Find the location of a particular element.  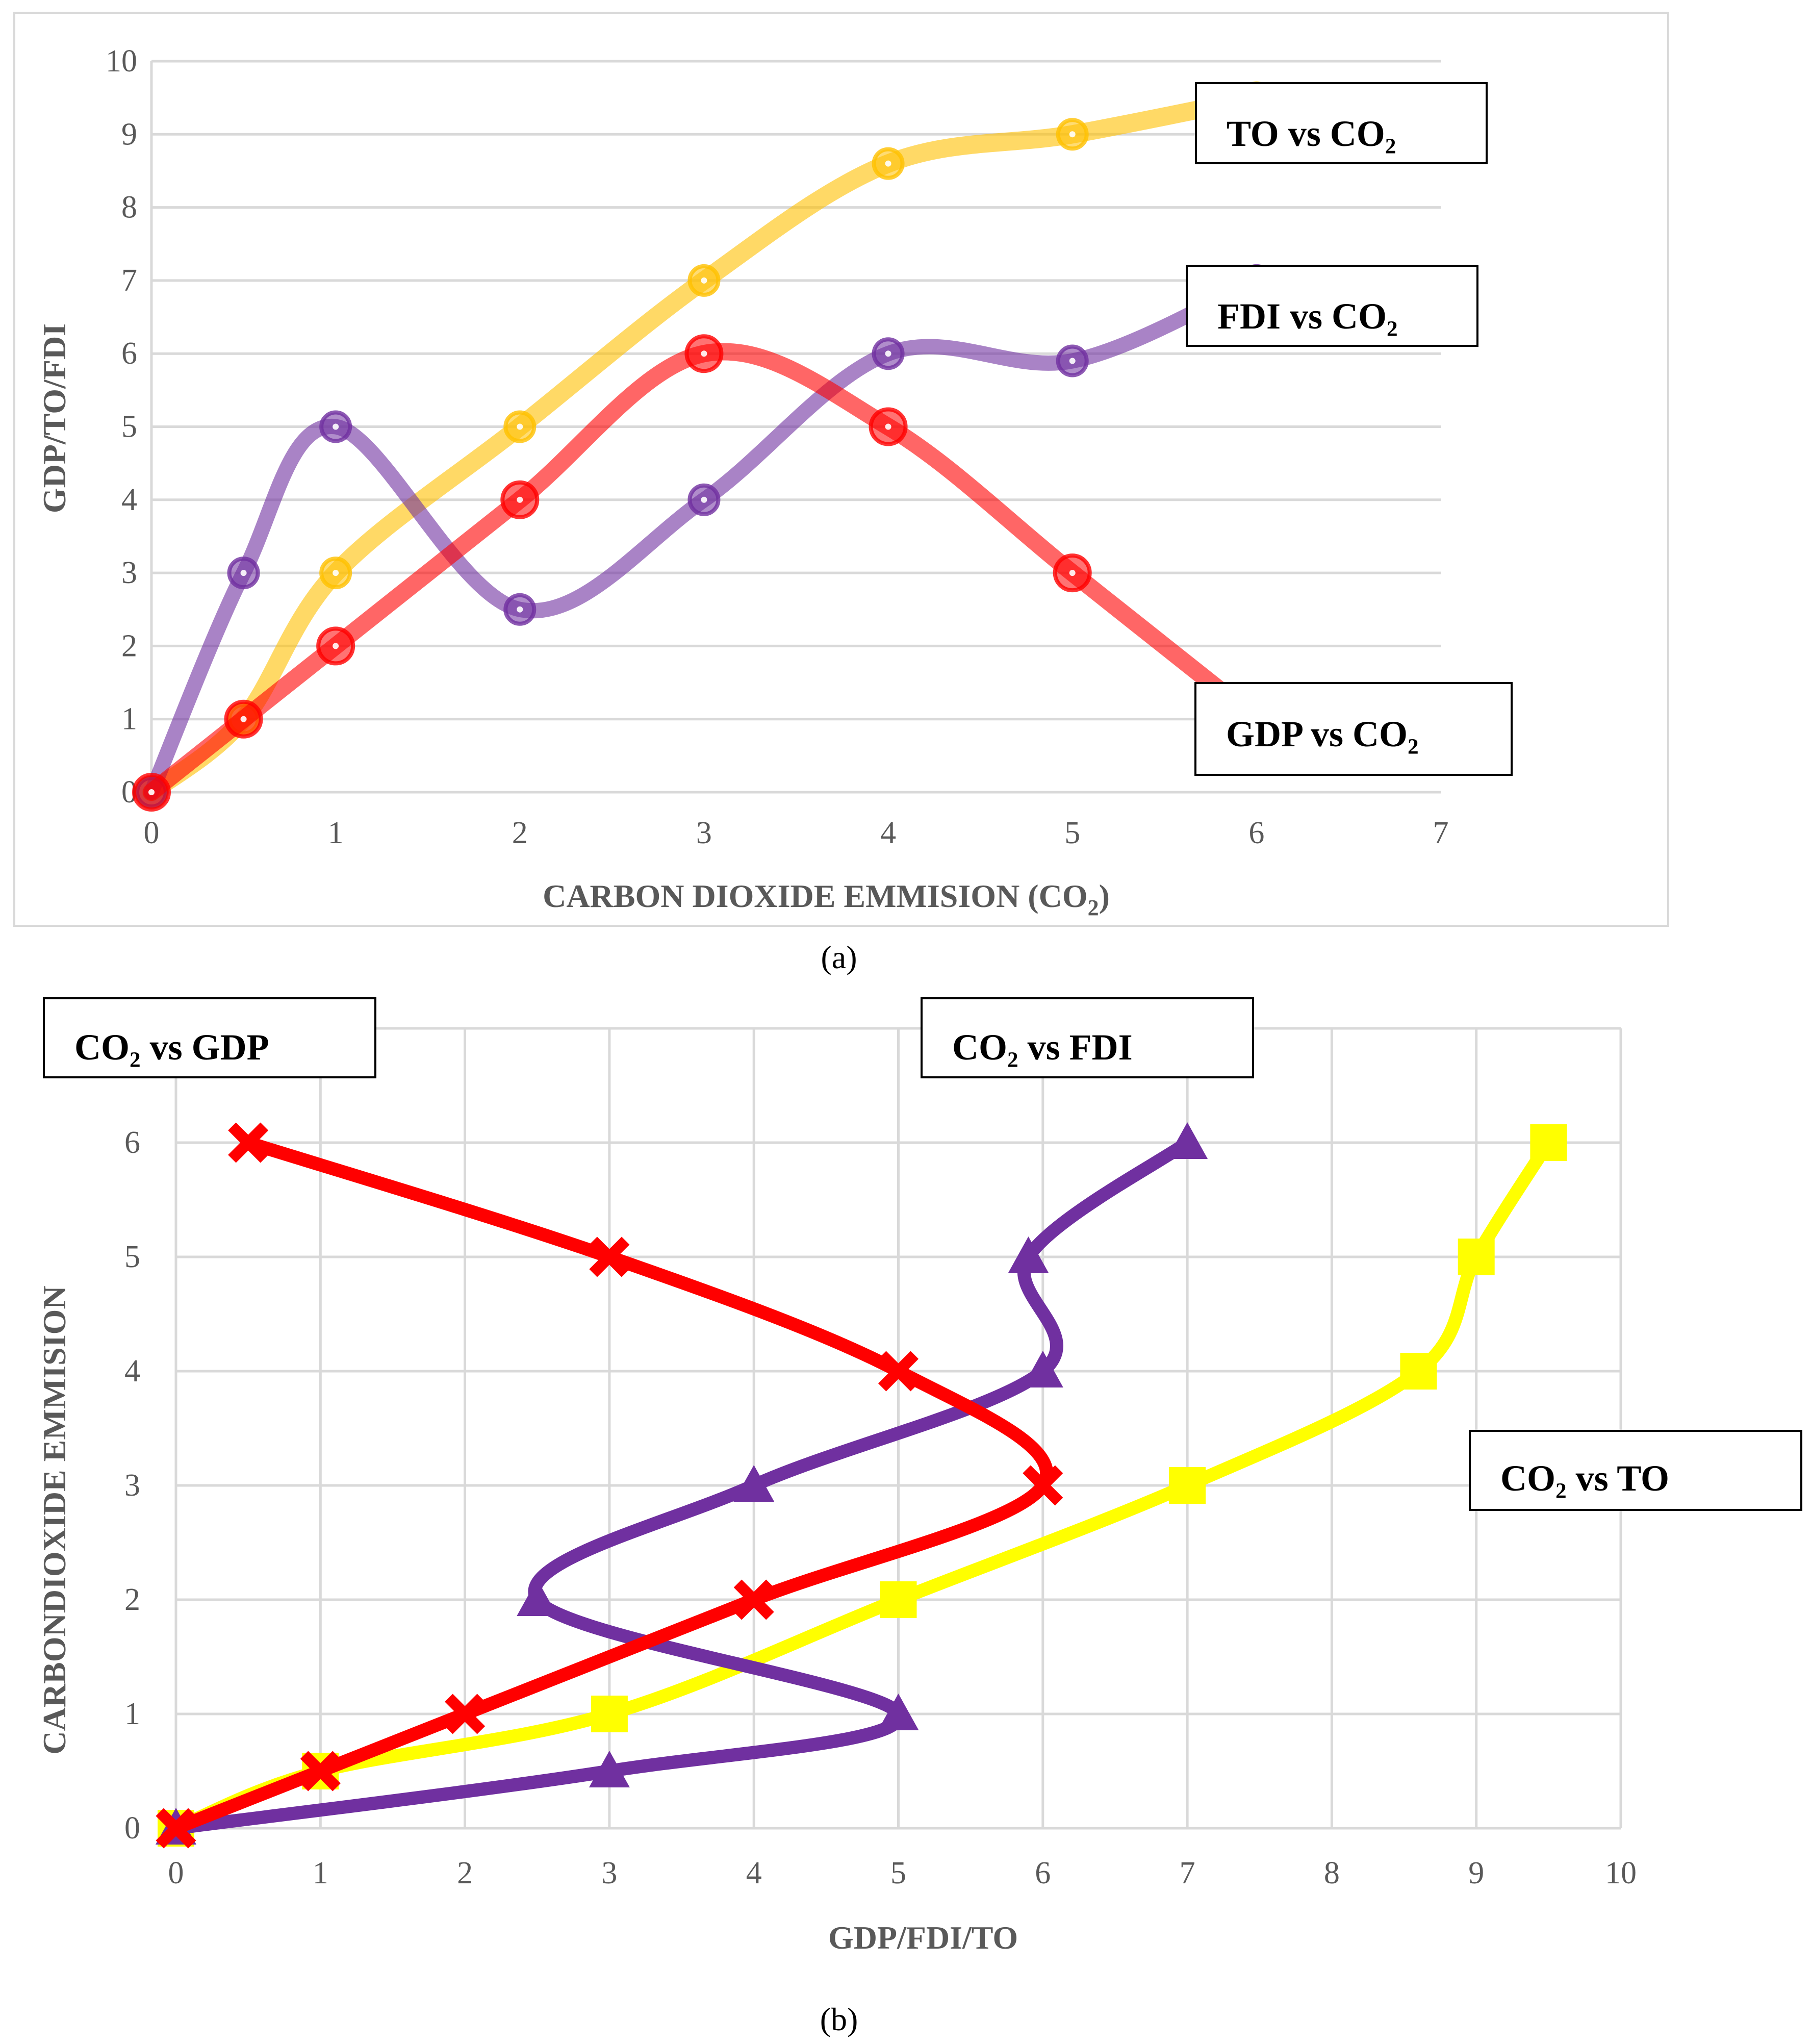

x-tick-label: 6 is located at coordinates (1256, 833).